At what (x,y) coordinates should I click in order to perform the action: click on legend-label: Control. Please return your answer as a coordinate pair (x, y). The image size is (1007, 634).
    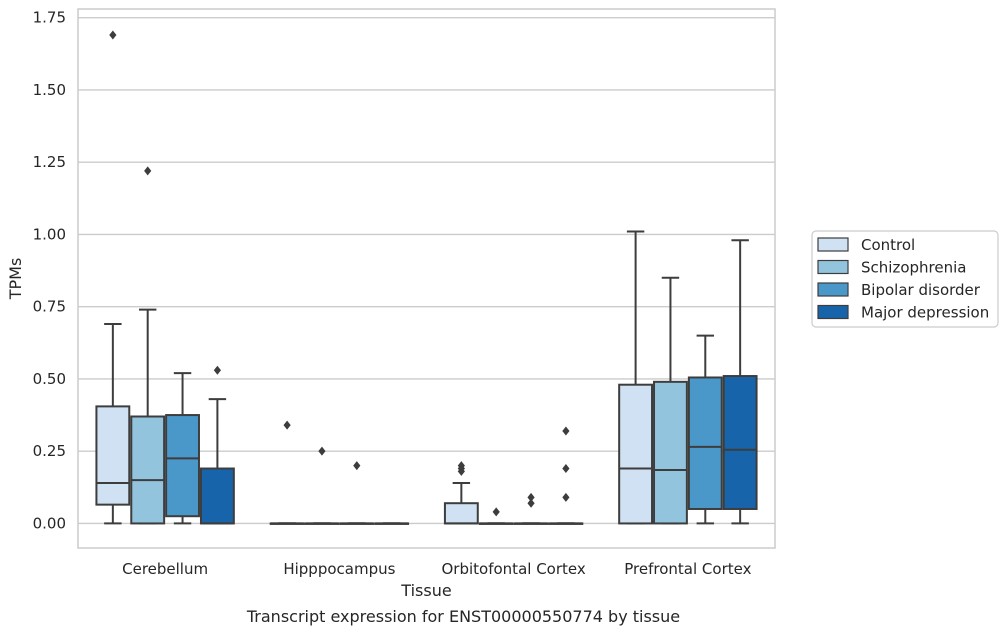
    Looking at the image, I should click on (888, 245).